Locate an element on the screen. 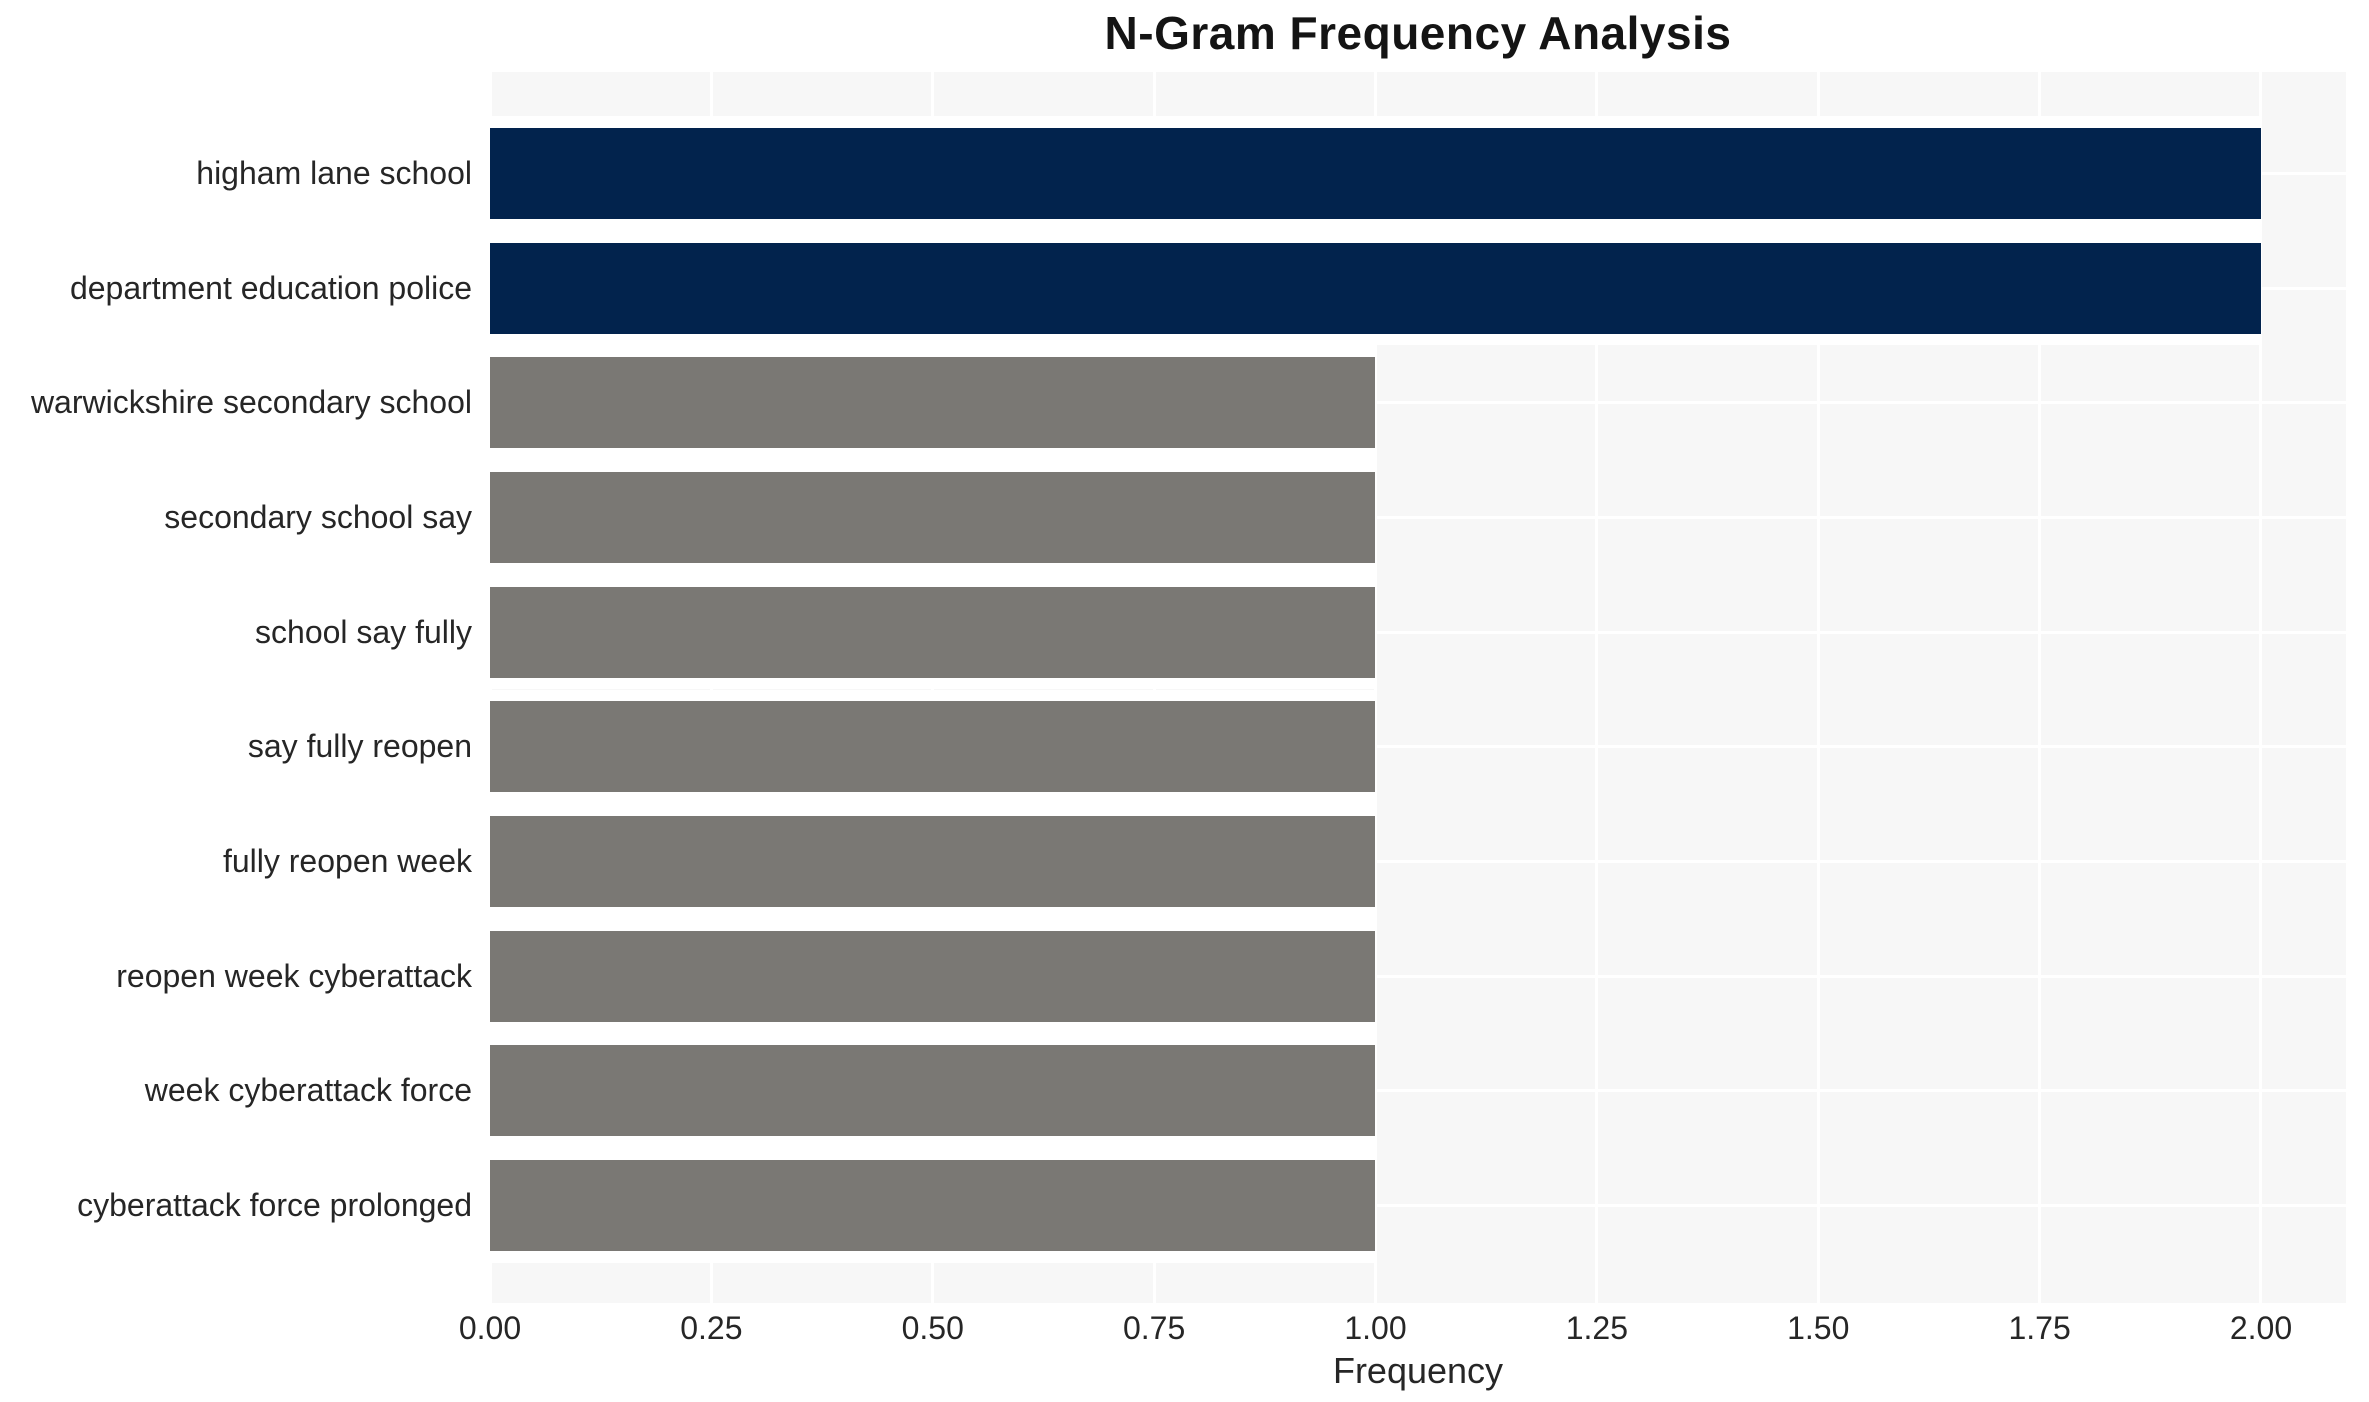  y-tick-label: cyberattack force prolonged is located at coordinates (274, 1205).